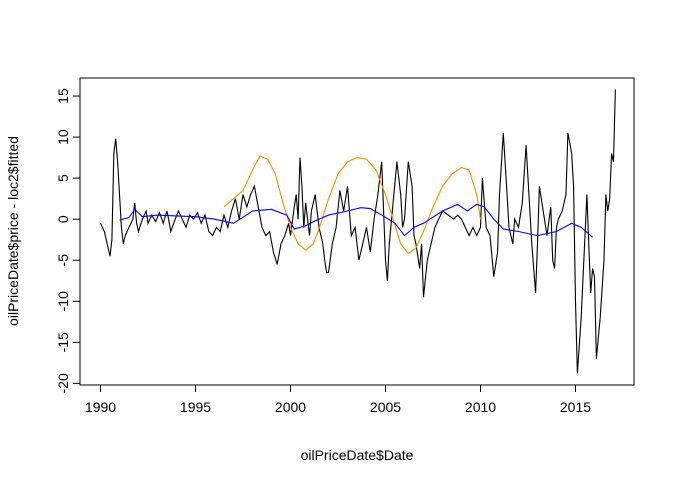 Image resolution: width=675 pixels, height=490 pixels. I want to click on x-tick-label: 2000, so click(290, 407).